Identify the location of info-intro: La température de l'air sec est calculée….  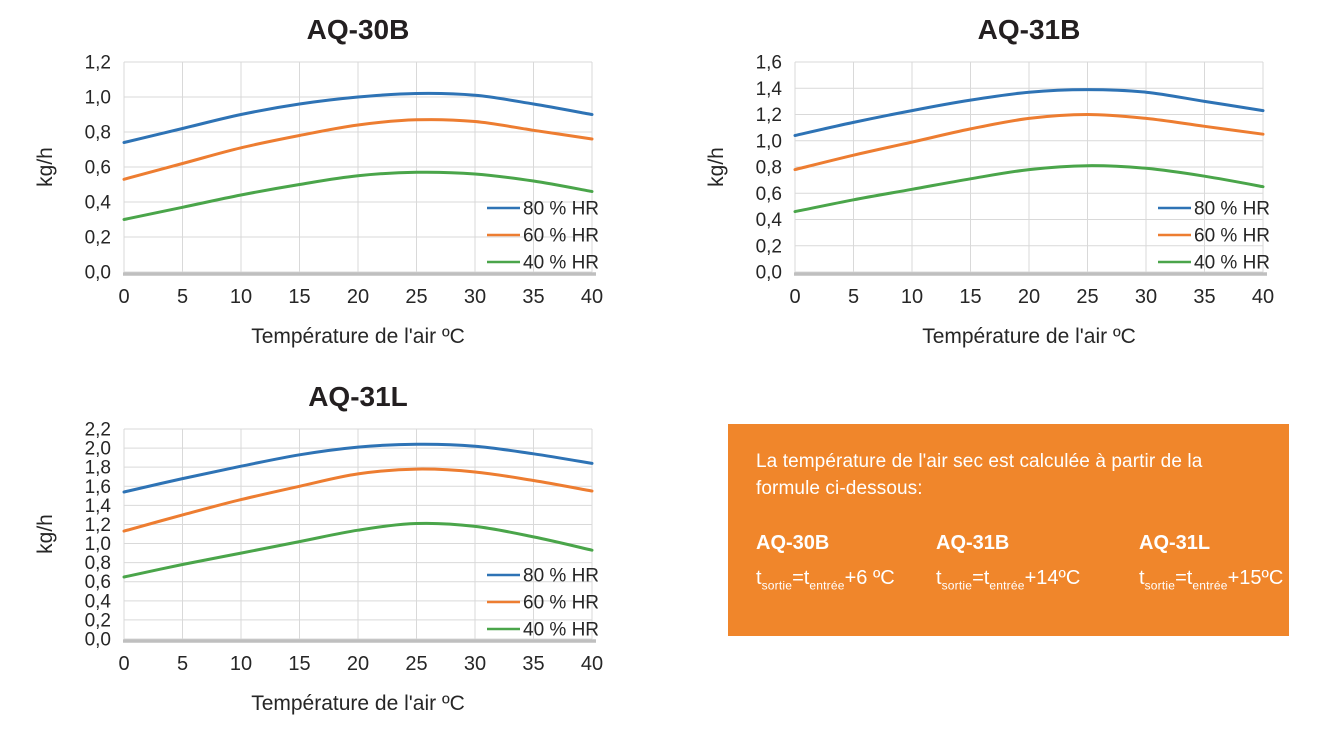
(979, 475).